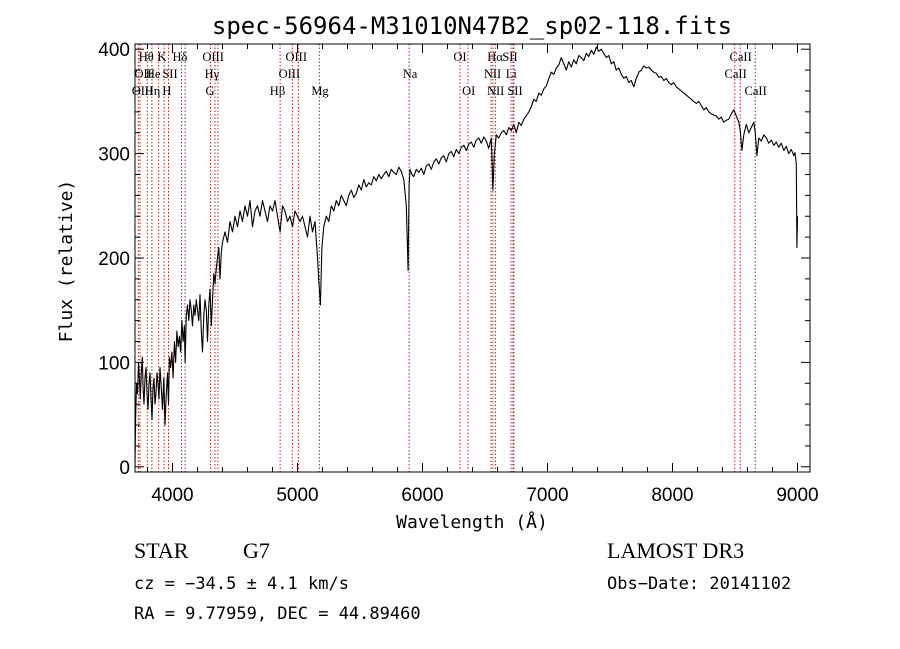 The width and height of the screenshot is (900, 649). I want to click on line-label-10: Hγ, so click(212, 74).